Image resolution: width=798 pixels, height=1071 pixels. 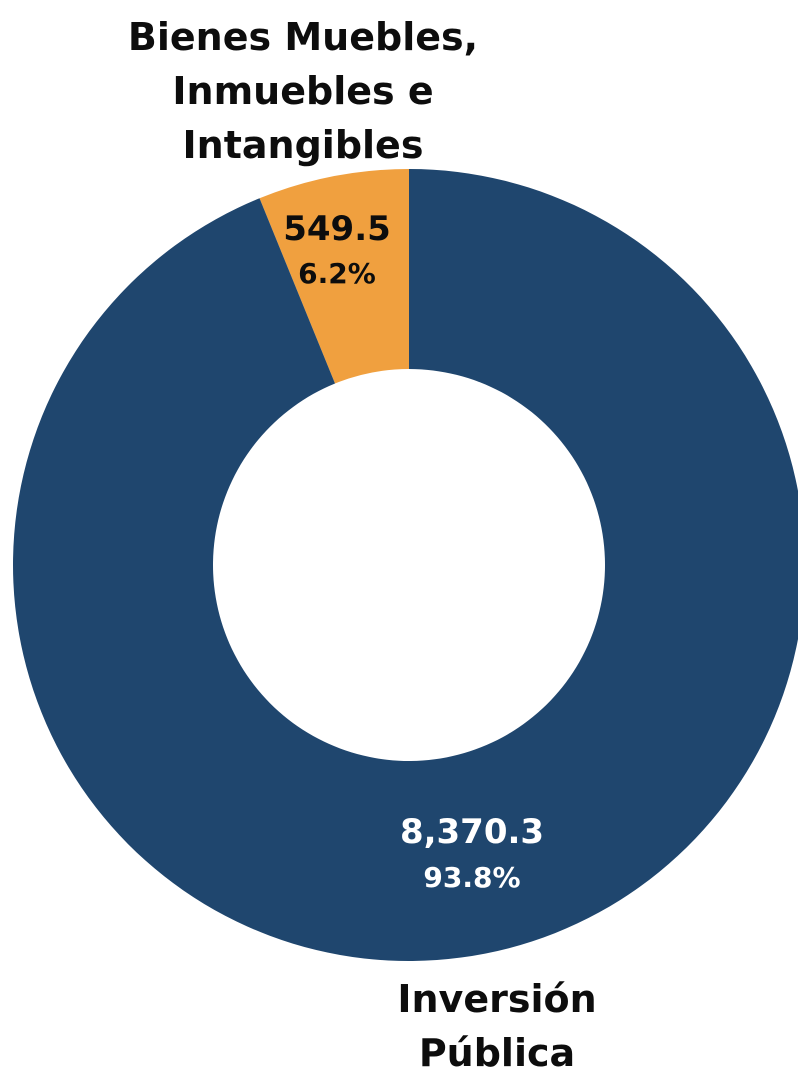 I want to click on value-label-inversion-publica: 8,370.3, so click(x=472, y=832).